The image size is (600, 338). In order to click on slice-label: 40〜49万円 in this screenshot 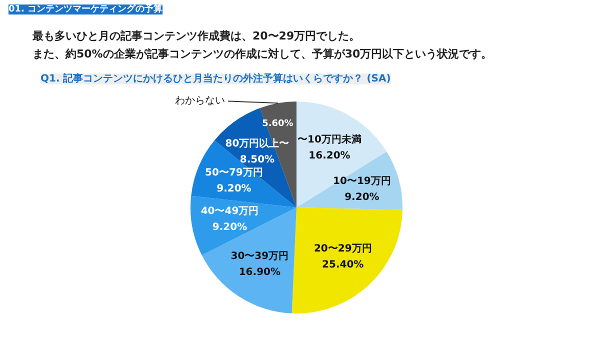, I will do `click(229, 212)`.